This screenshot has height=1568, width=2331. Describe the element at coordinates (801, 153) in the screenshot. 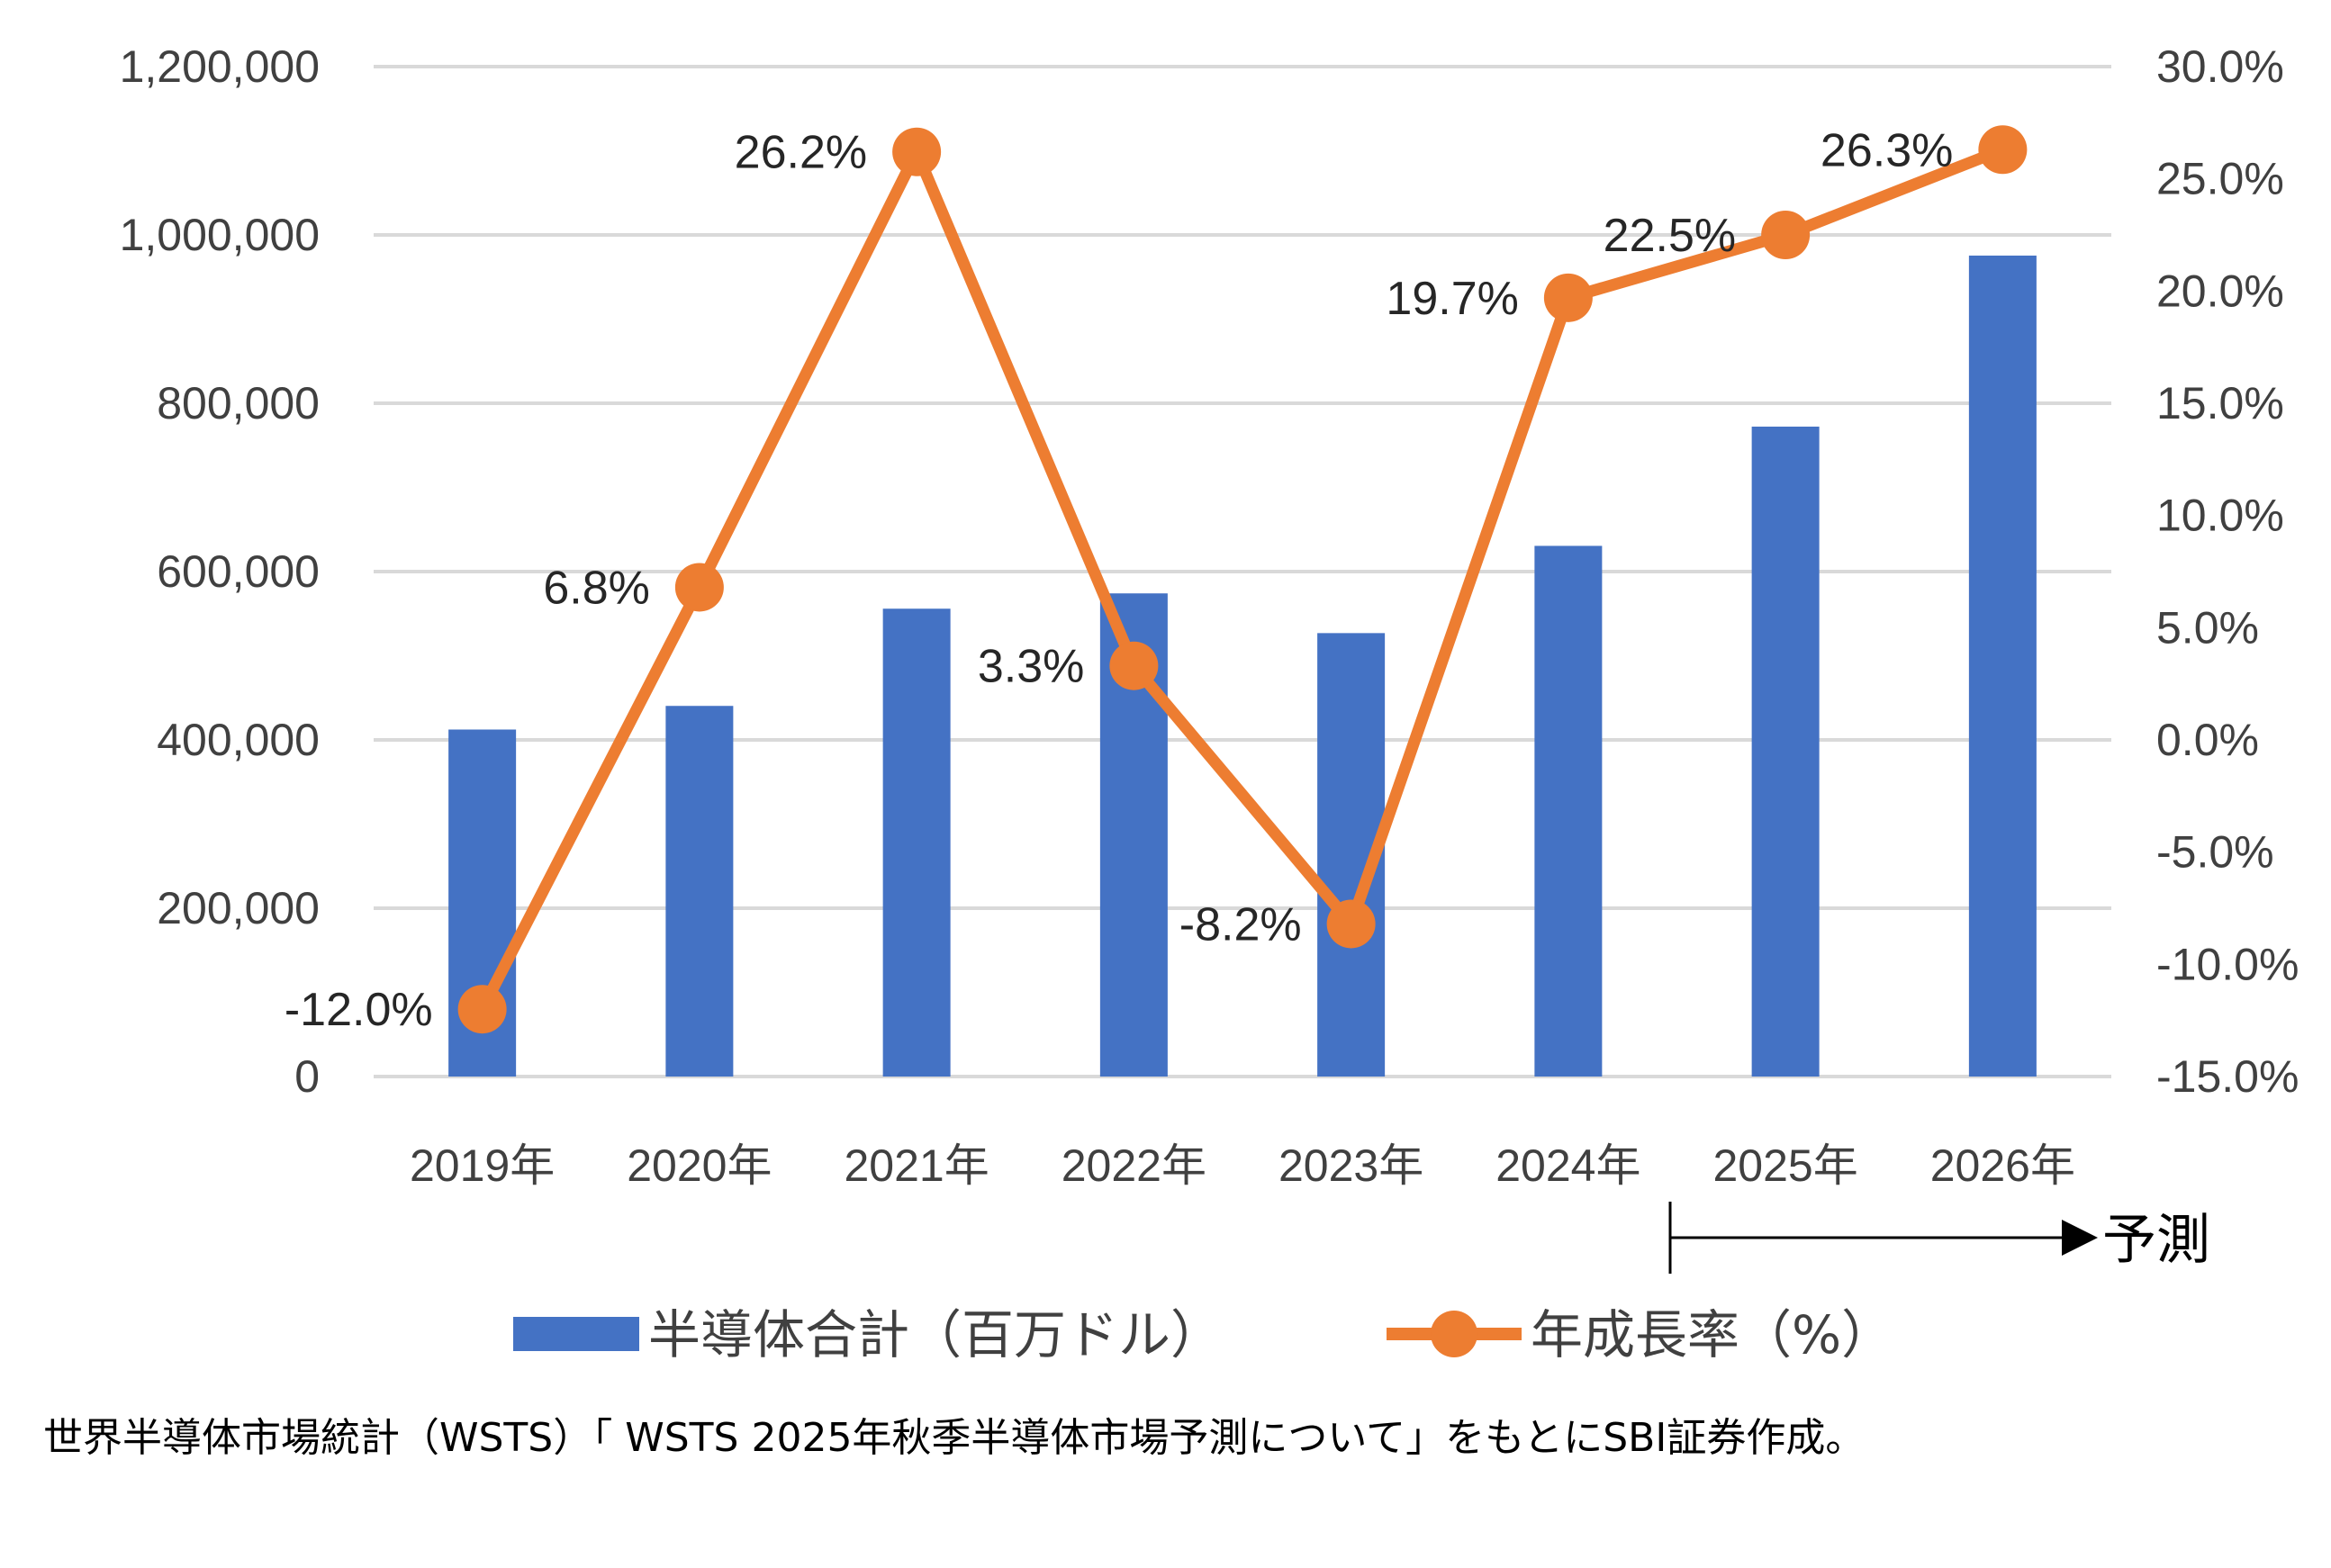

I see `growth-data-label: 26.2%` at that location.